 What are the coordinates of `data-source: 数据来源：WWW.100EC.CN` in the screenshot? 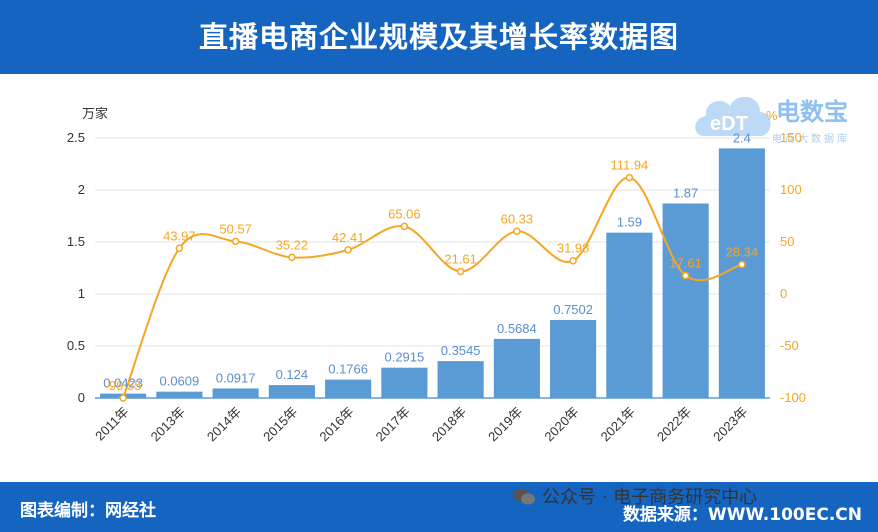 It's located at (742, 515).